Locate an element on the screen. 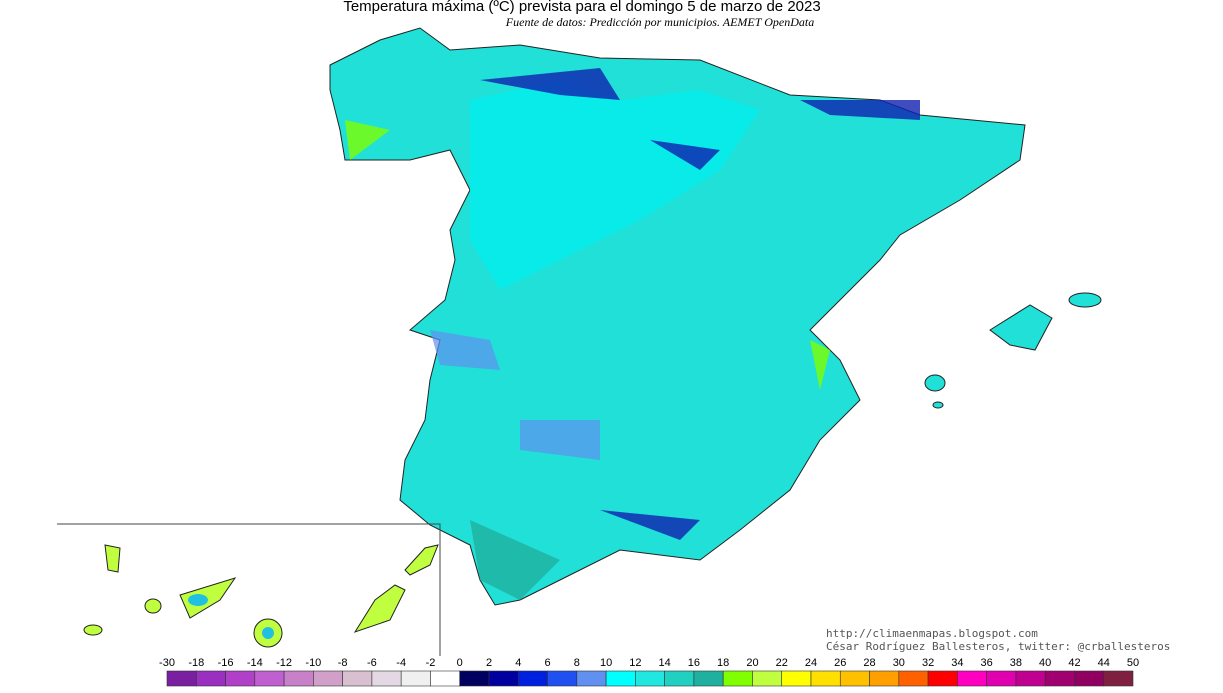  legend-tick-label: 22 is located at coordinates (782, 663).